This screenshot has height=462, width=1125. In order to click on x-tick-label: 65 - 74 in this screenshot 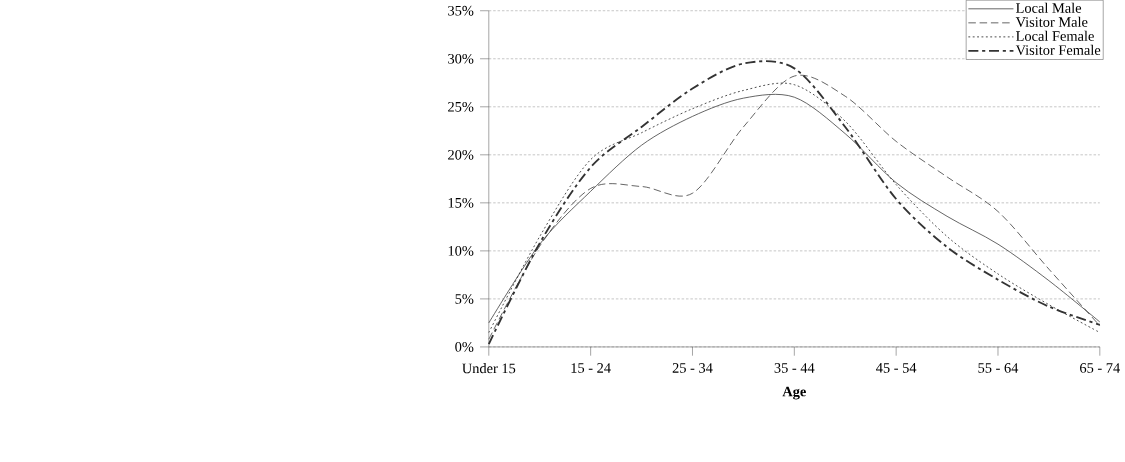, I will do `click(1100, 368)`.